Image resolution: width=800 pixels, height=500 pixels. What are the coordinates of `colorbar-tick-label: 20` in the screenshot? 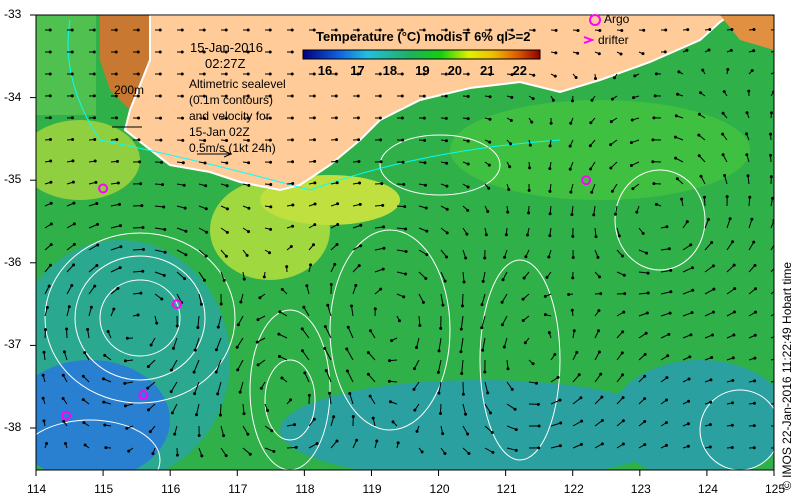 It's located at (455, 70).